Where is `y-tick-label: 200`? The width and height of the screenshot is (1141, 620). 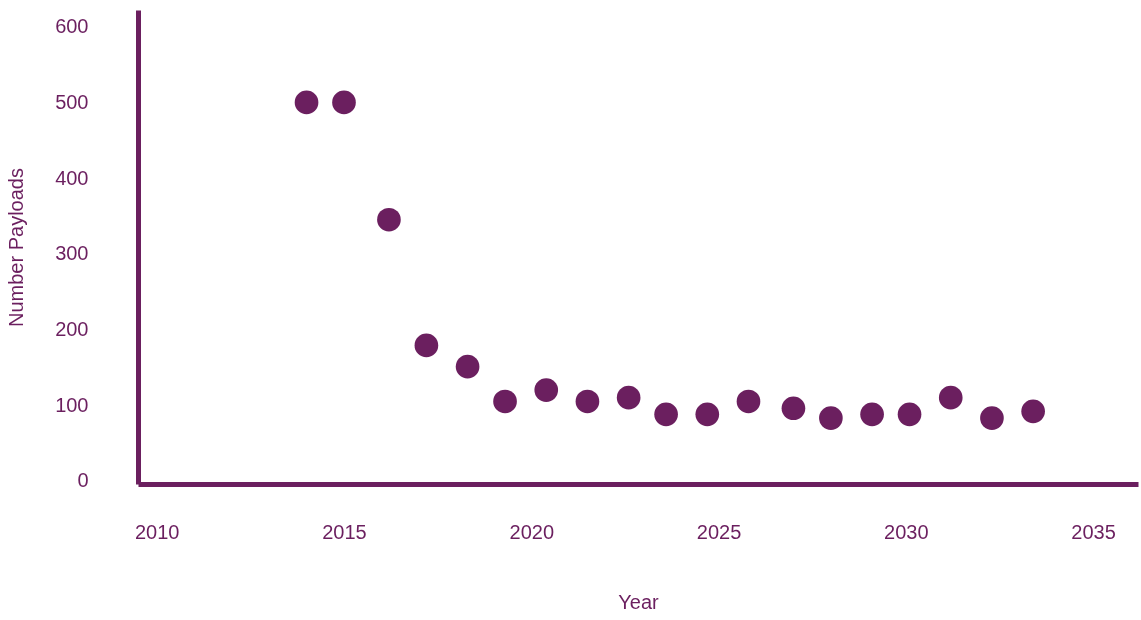
y-tick-label: 200 is located at coordinates (72, 329).